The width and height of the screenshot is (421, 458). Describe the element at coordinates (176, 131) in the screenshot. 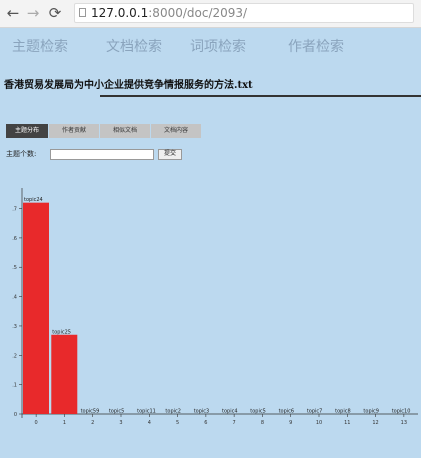

I see `tab-document-content: 文档内容` at that location.